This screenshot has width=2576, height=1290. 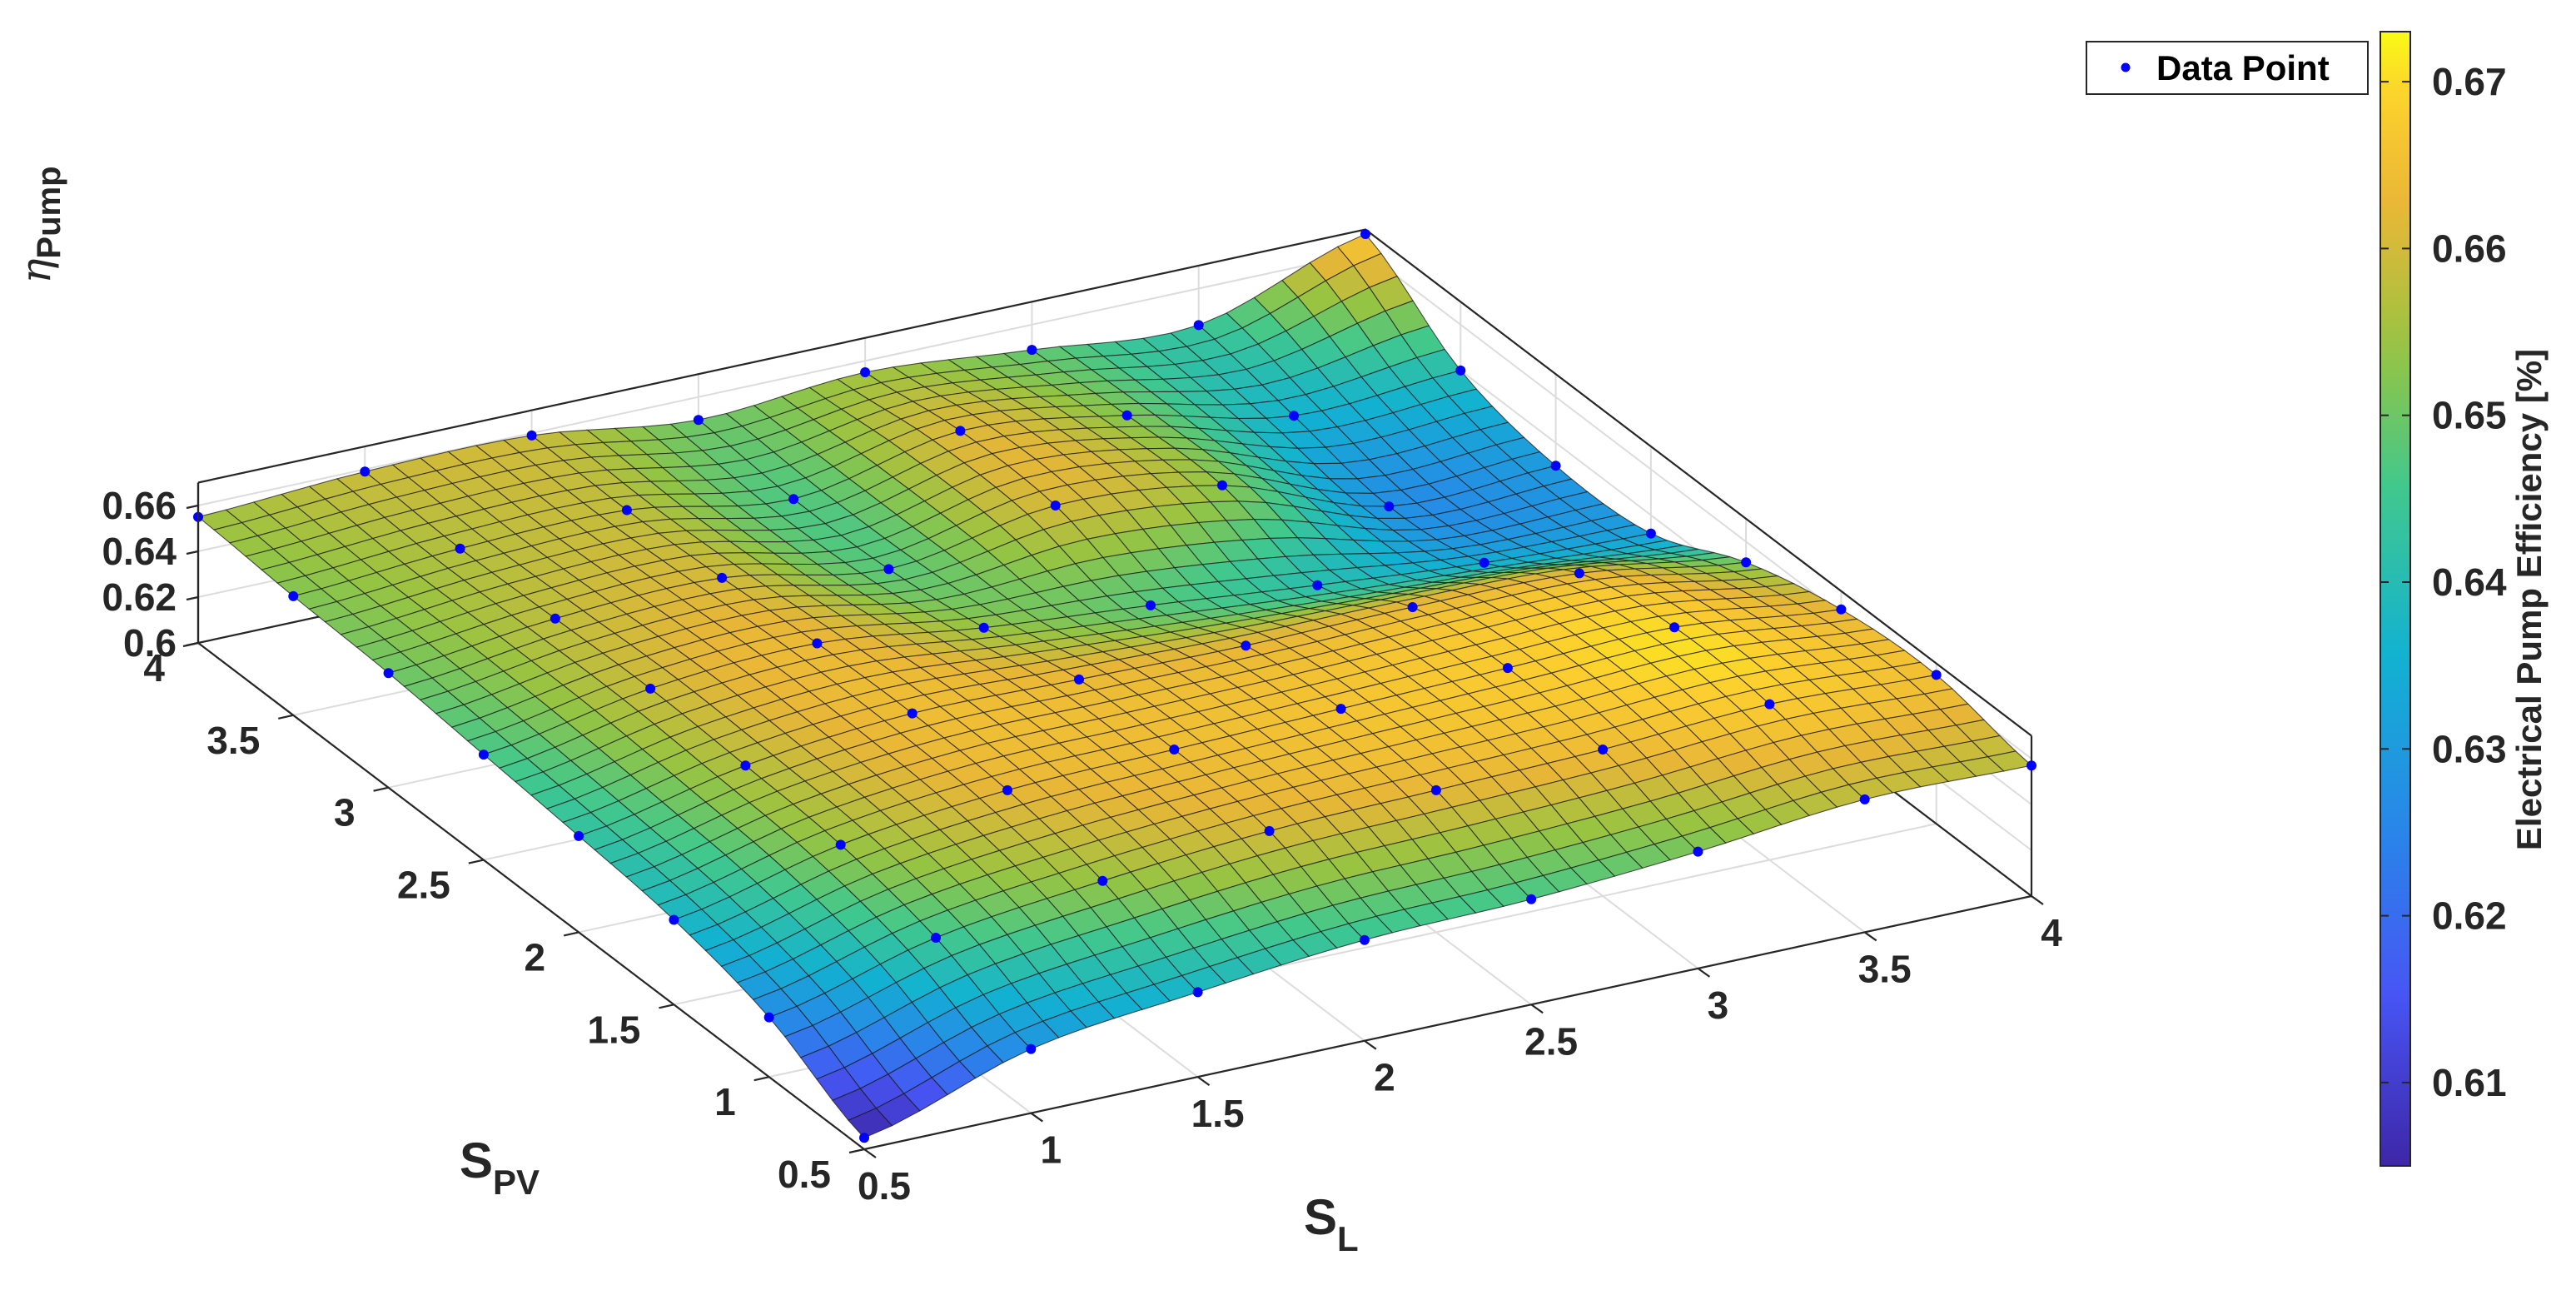 What do you see at coordinates (725, 1101) in the screenshot?
I see `y-tick-label: 1` at bounding box center [725, 1101].